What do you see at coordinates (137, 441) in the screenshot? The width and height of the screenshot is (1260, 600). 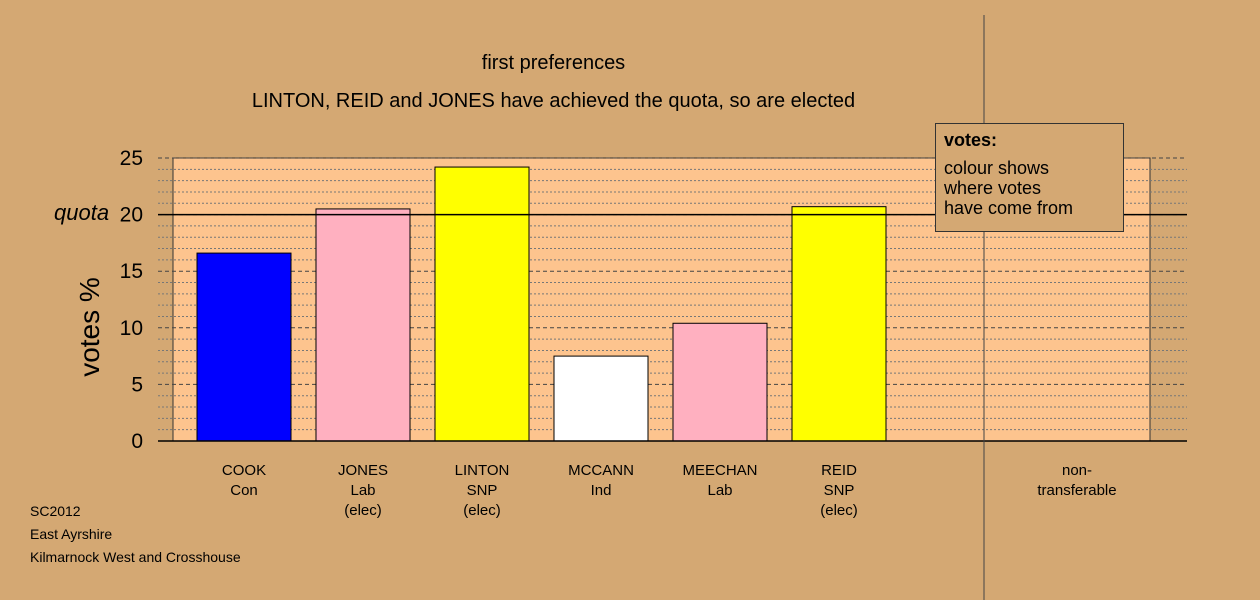 I see `y-tick-label: 0` at bounding box center [137, 441].